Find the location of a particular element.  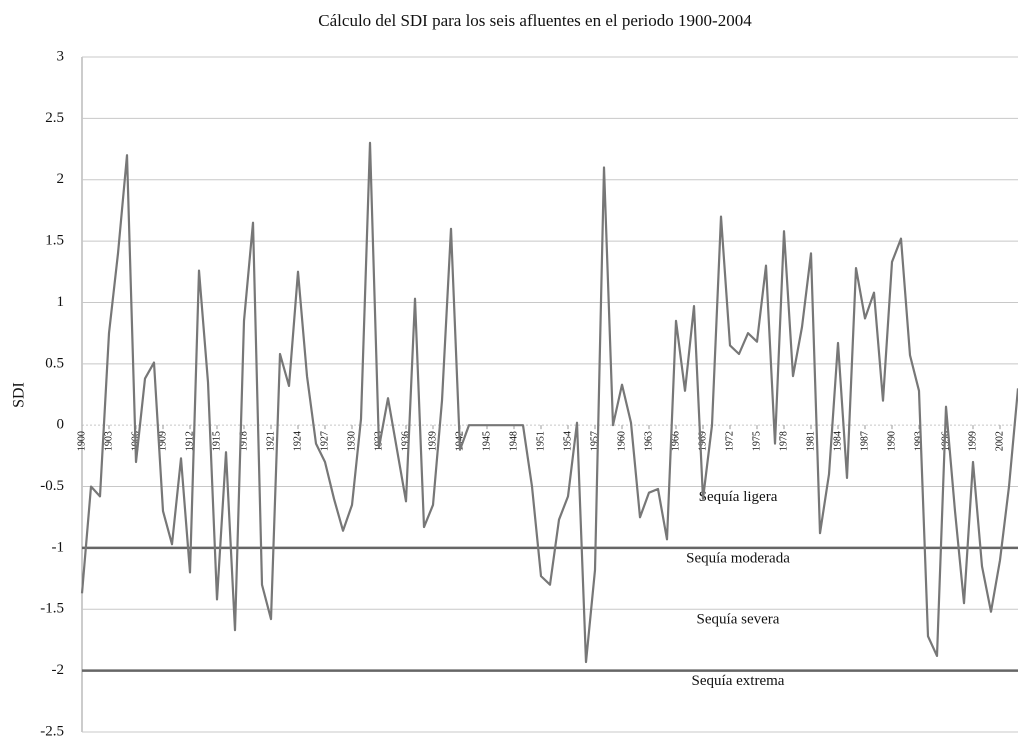

drought-label: Sequía severa is located at coordinates (738, 620).